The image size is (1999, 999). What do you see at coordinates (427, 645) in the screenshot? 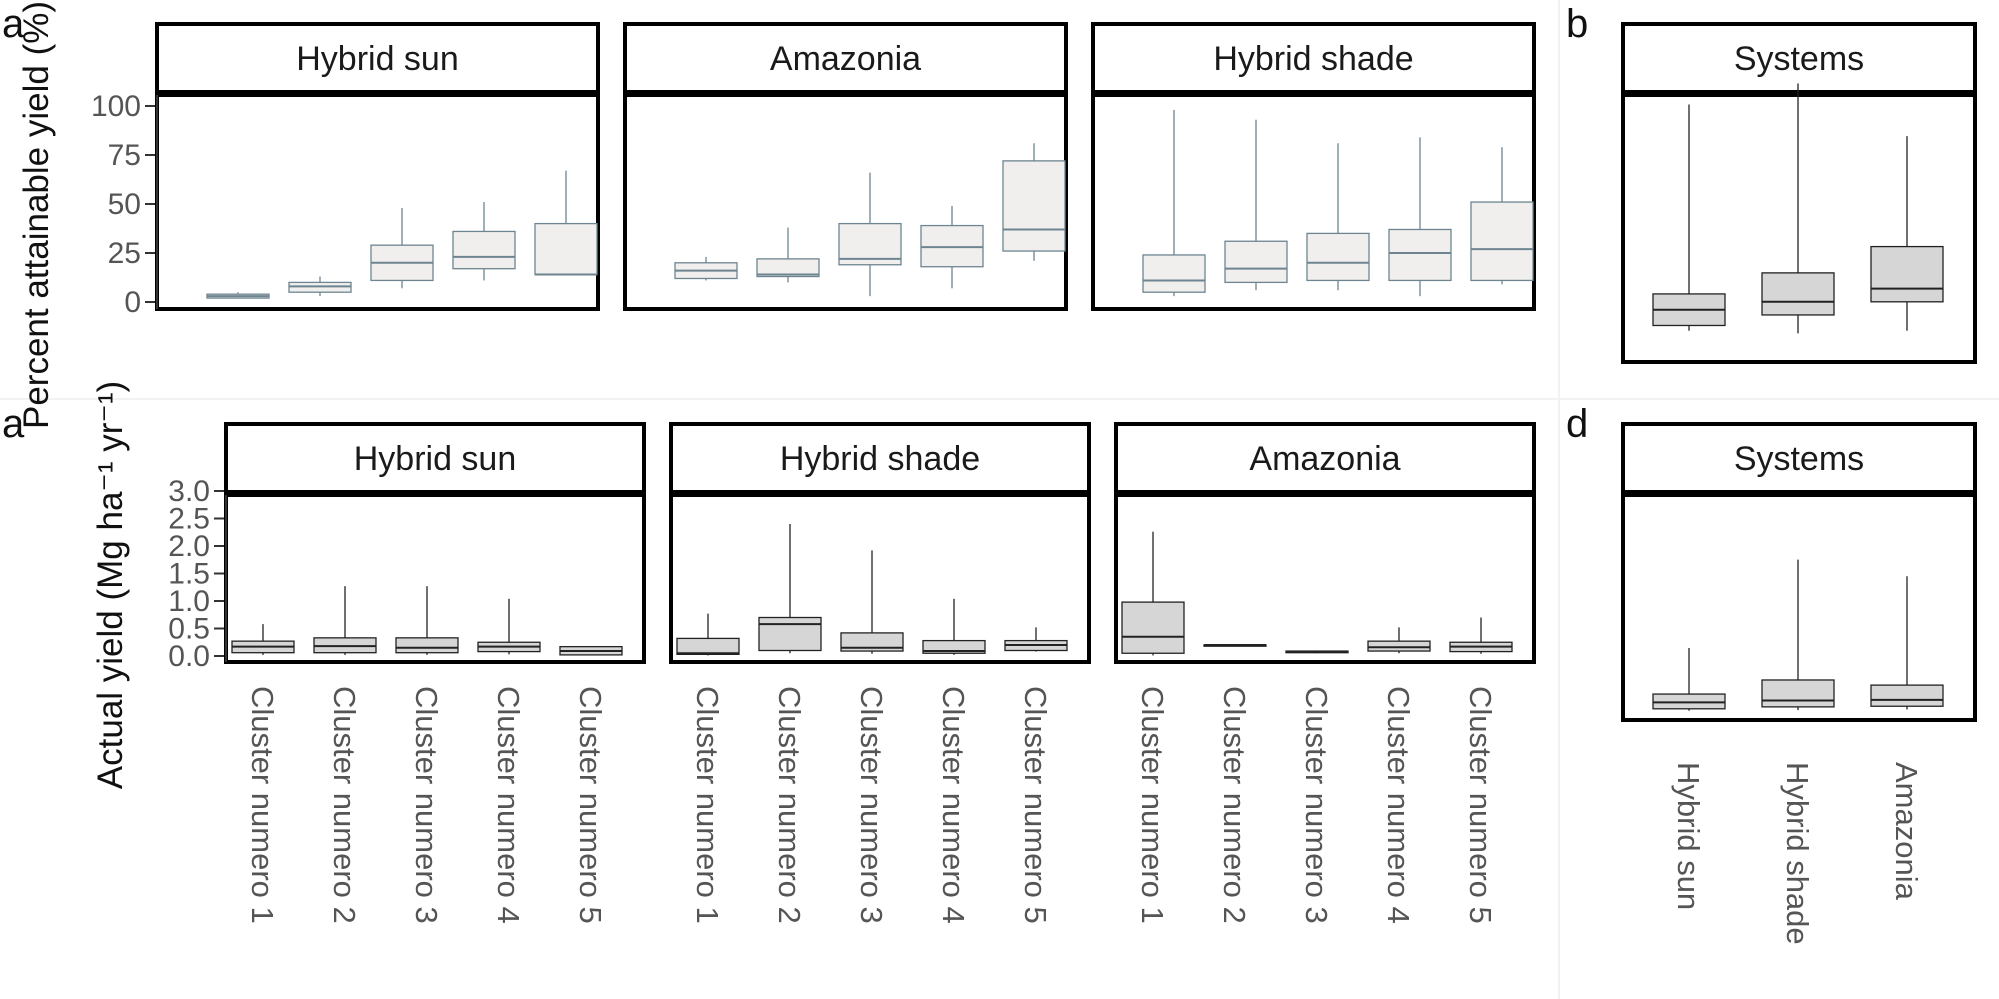
I see `bottom-facet-1-box-3-box` at bounding box center [427, 645].